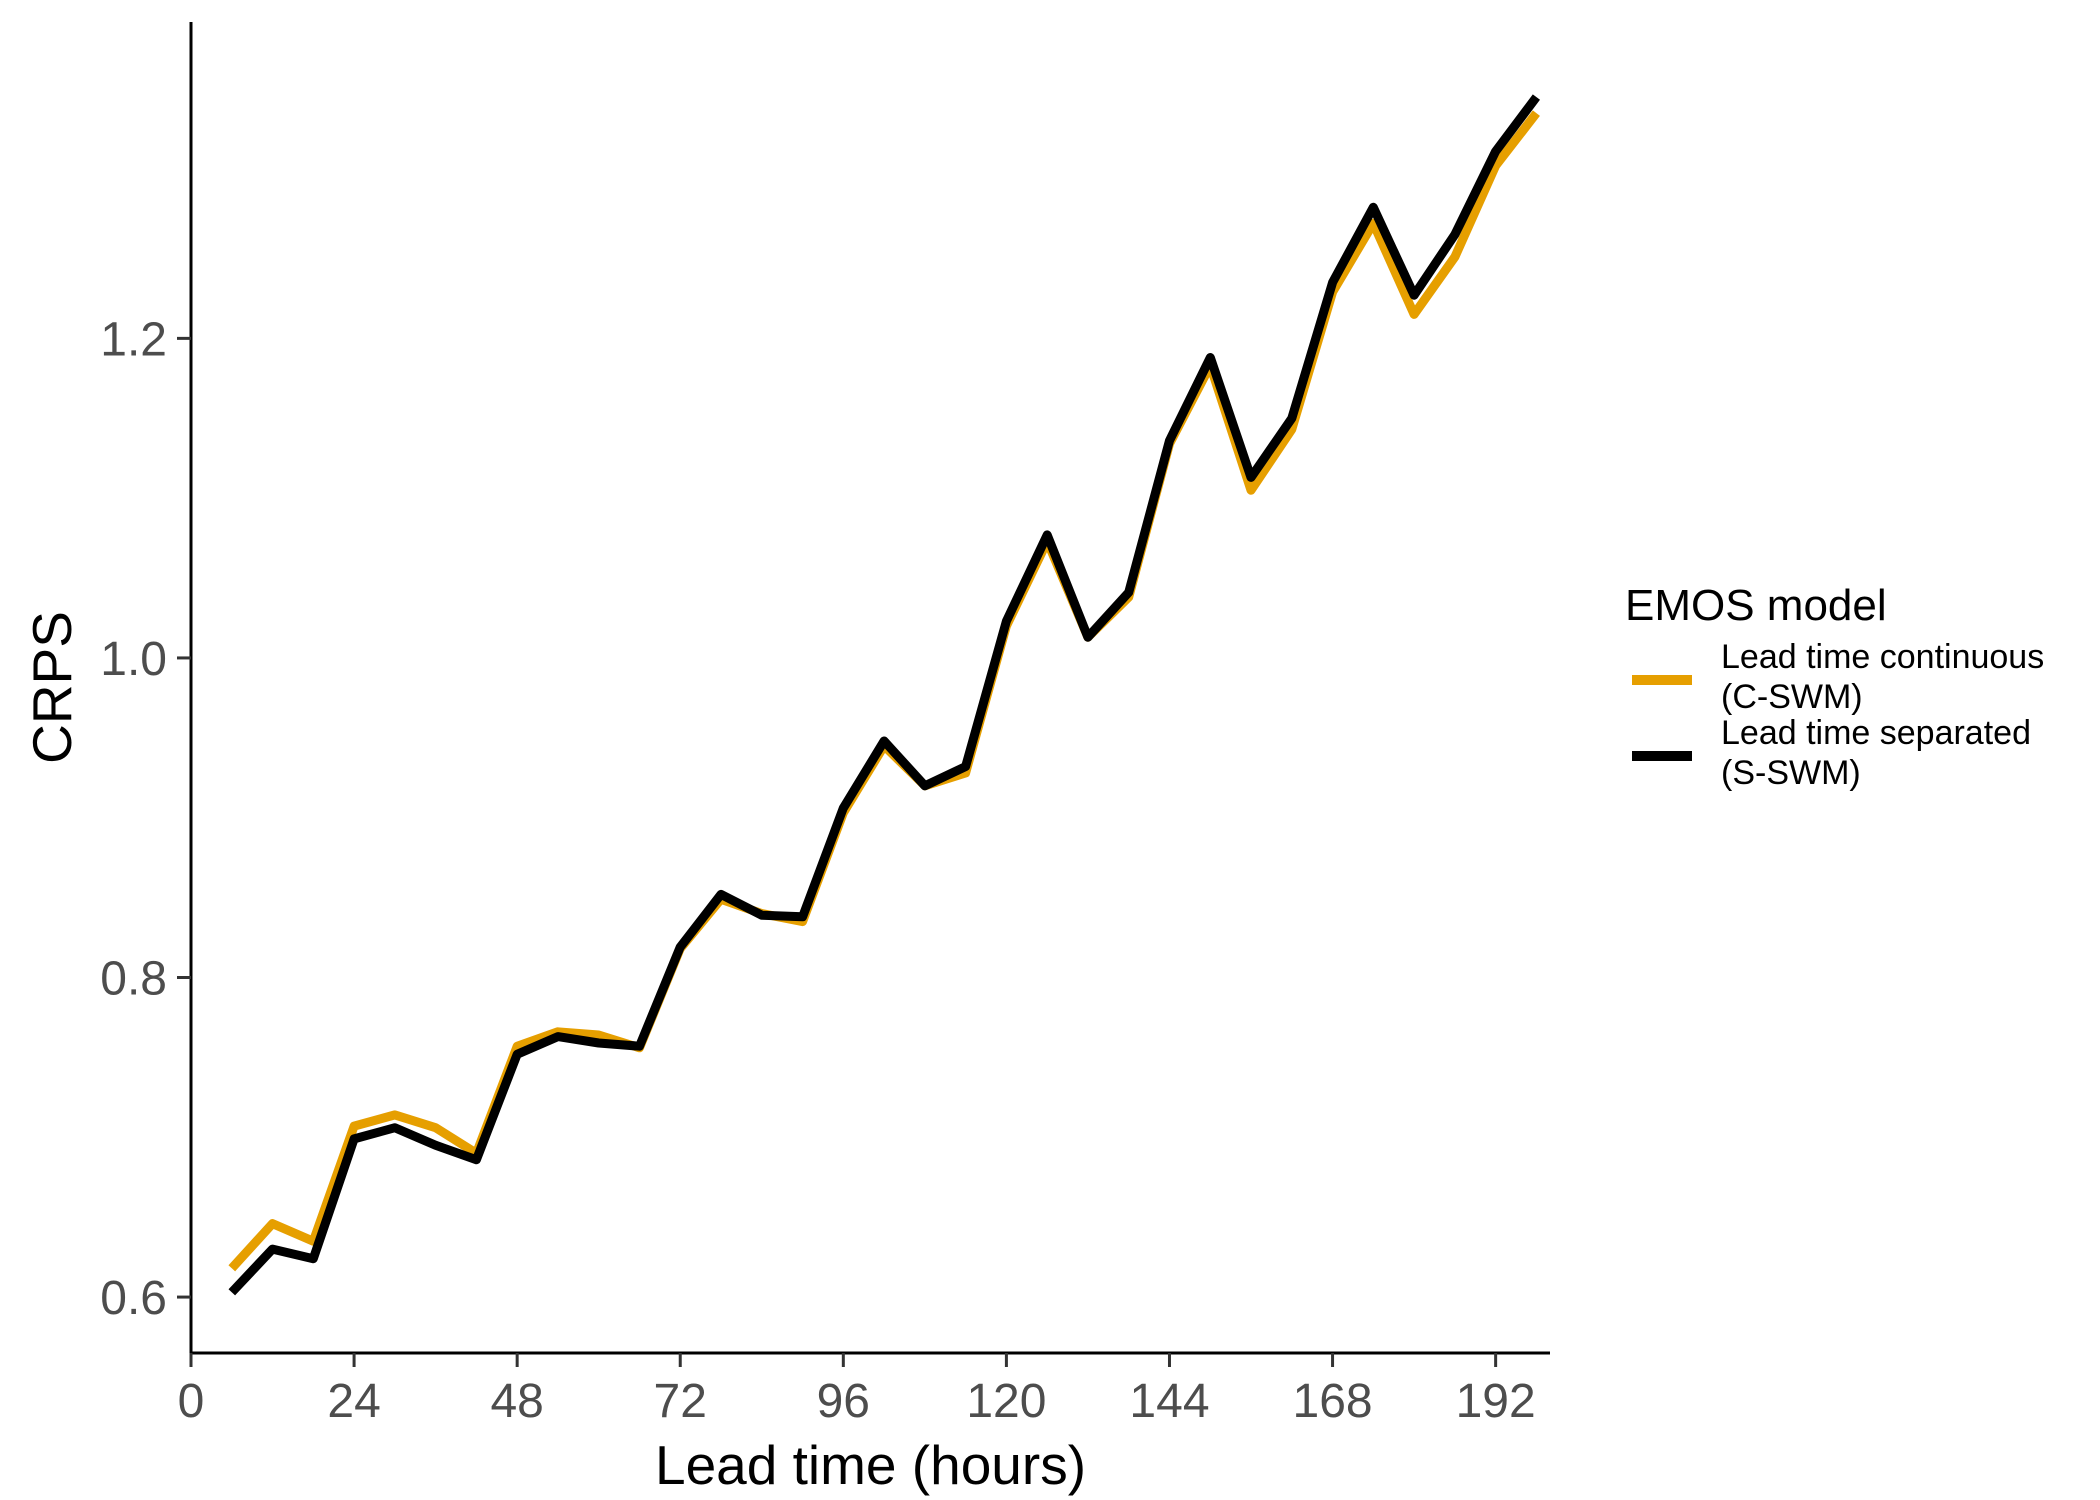 This screenshot has height=1500, width=2100. I want to click on y-axis-title: CRPS, so click(52, 687).